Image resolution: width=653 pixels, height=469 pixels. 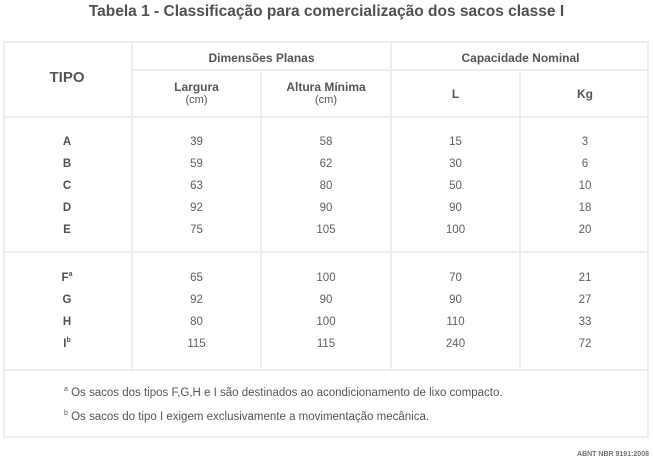 What do you see at coordinates (455, 230) in the screenshot?
I see `cell-l: 100` at bounding box center [455, 230].